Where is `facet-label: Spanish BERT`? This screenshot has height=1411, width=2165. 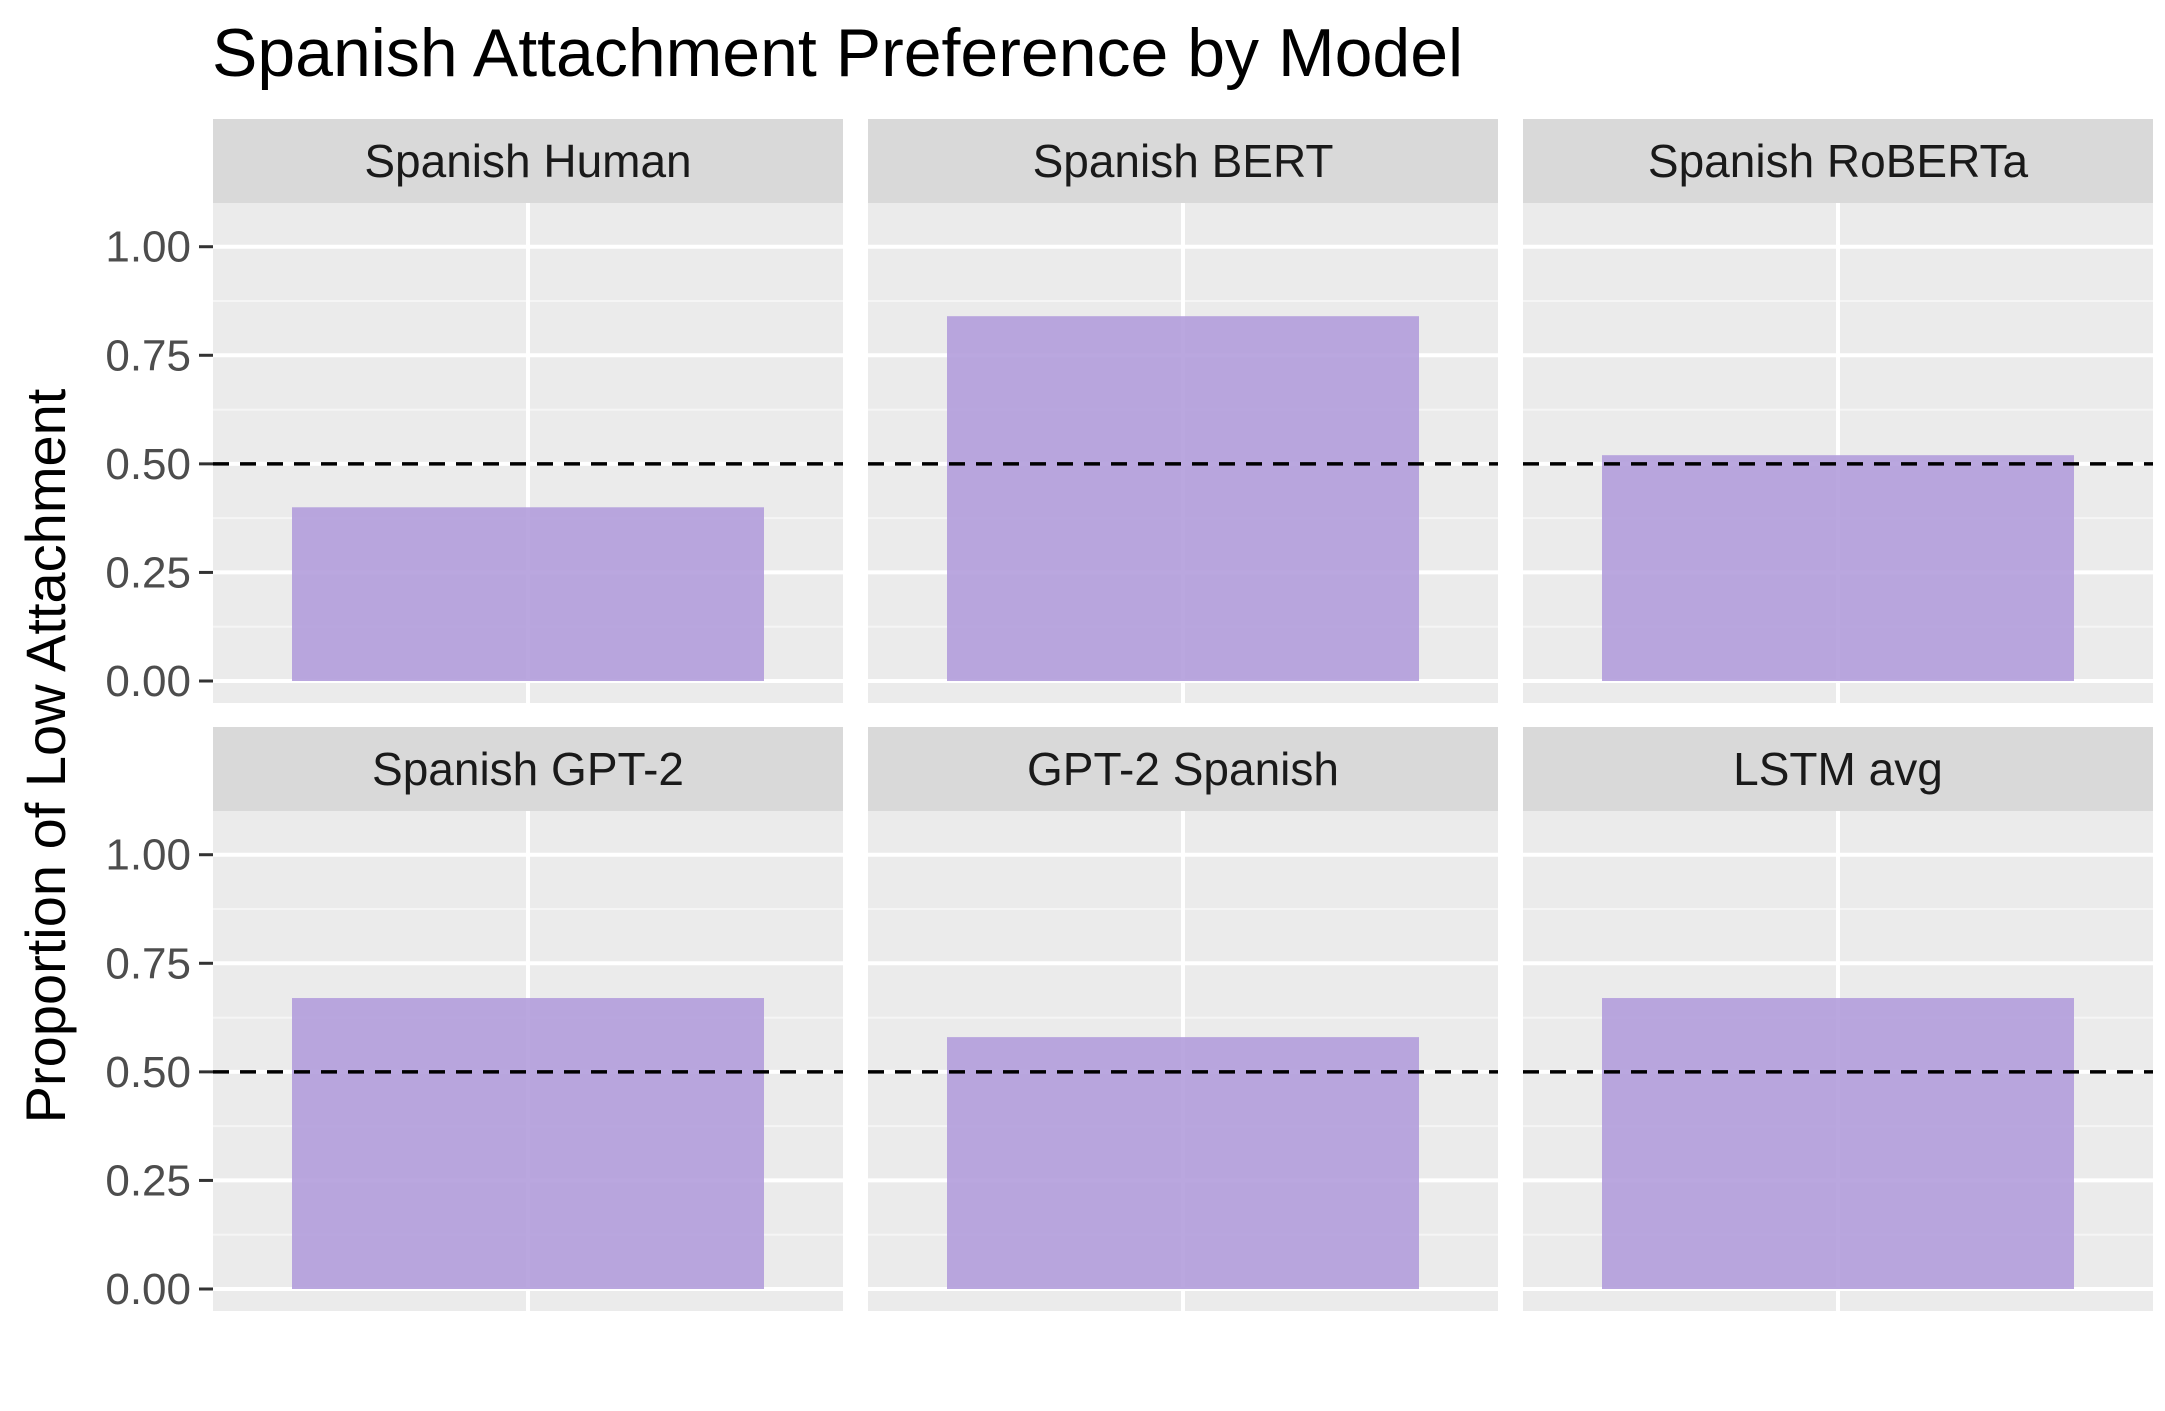
facet-label: Spanish BERT is located at coordinates (1183, 161).